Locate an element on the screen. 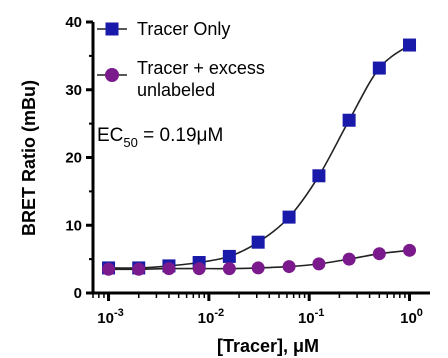  x-tick-exponent: -1 is located at coordinates (320, 313).